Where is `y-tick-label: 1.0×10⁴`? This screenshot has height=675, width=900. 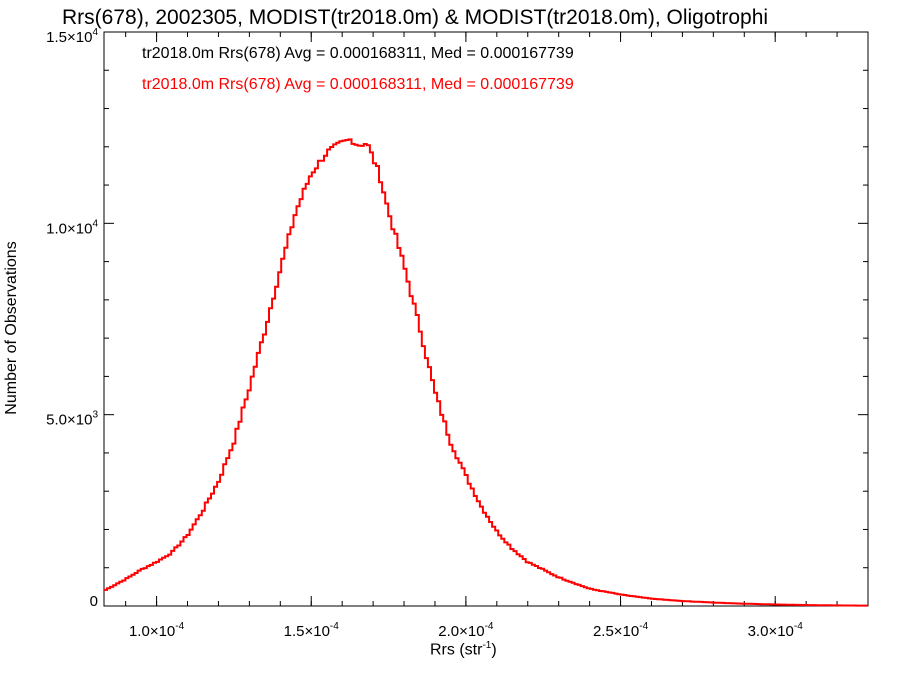 y-tick-label: 1.0×10⁴ is located at coordinates (72, 227).